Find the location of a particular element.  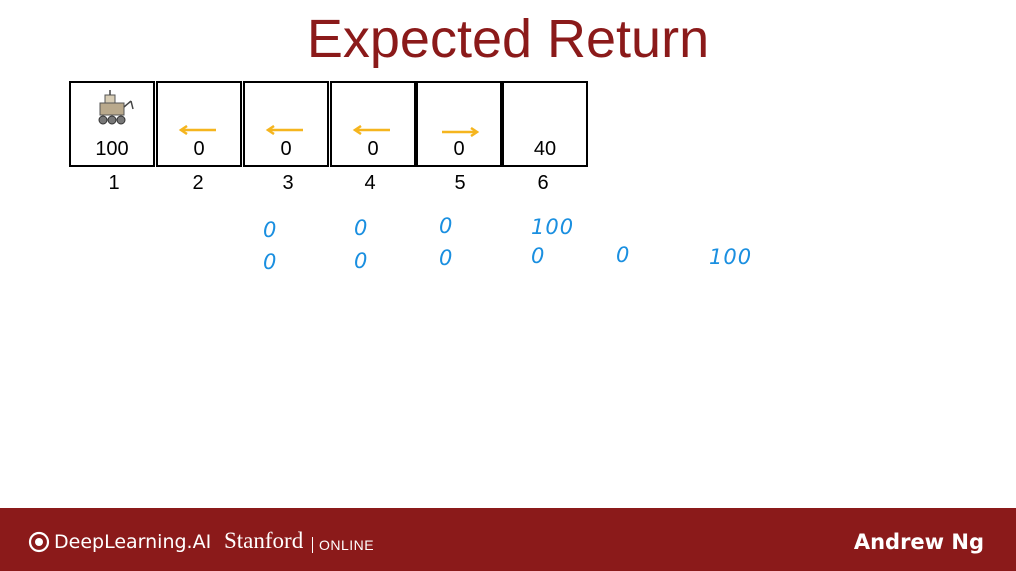

deeplearning-logo-icon is located at coordinates (39, 542).